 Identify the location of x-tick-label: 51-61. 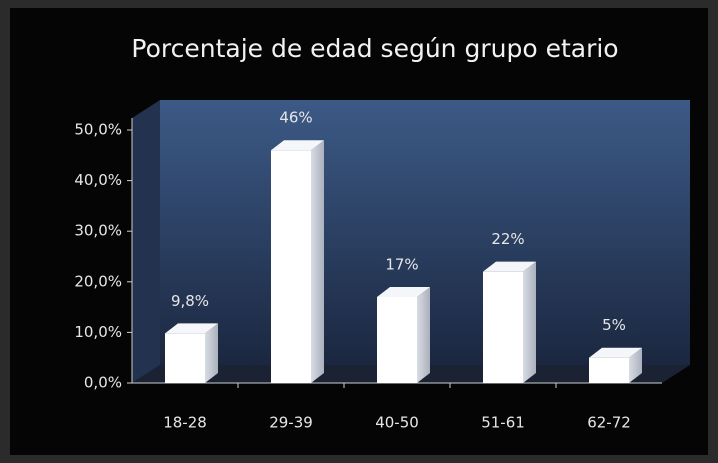
(503, 423).